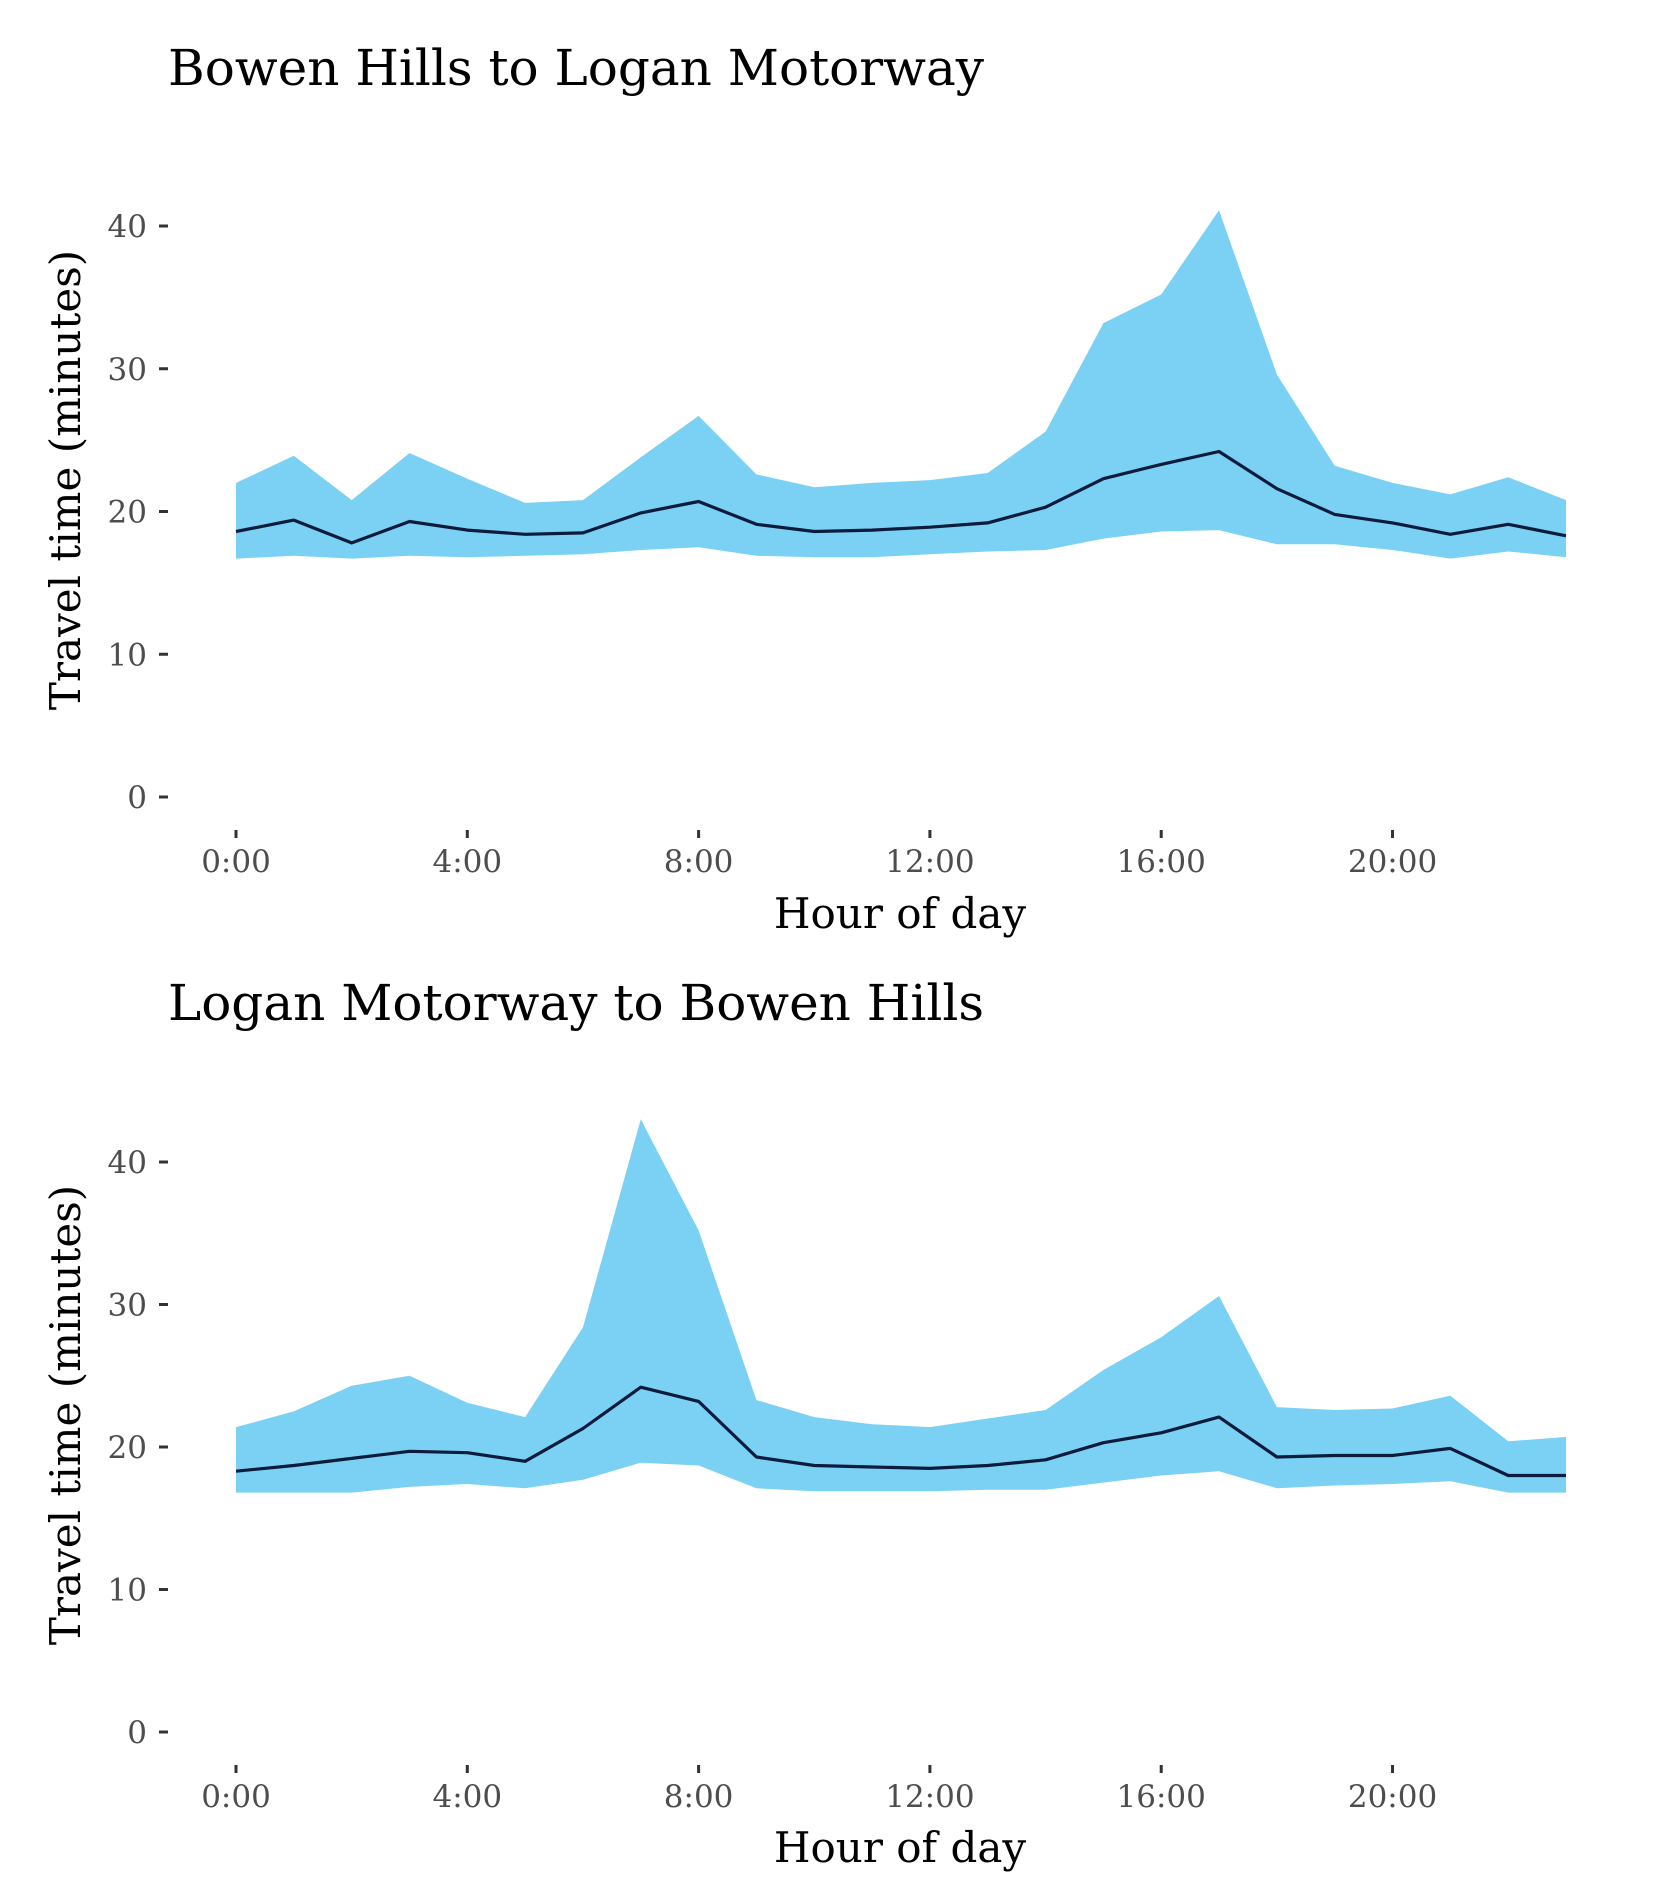 The width and height of the screenshot is (1653, 1889). What do you see at coordinates (576, 68) in the screenshot?
I see `chart-title: Bowen Hills to Logan Motorway` at bounding box center [576, 68].